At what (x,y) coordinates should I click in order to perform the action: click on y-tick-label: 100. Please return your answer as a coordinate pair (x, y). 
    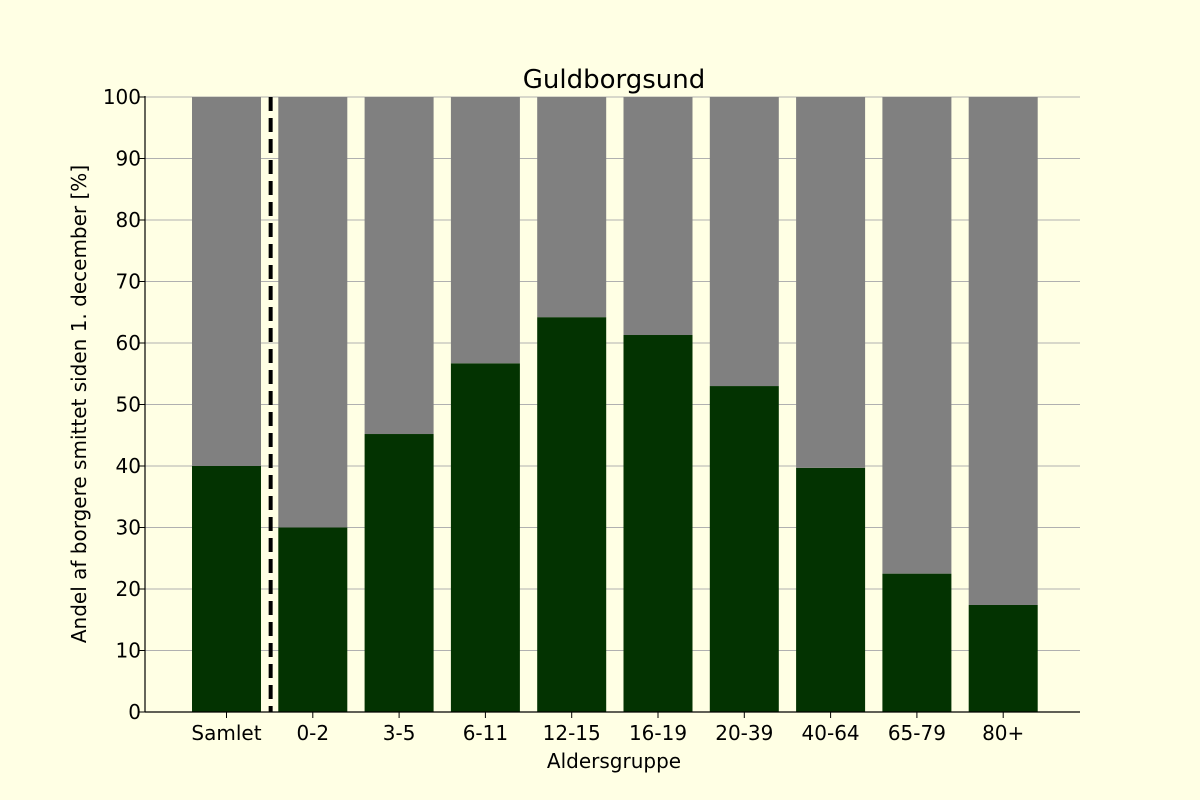
    Looking at the image, I should click on (122, 97).